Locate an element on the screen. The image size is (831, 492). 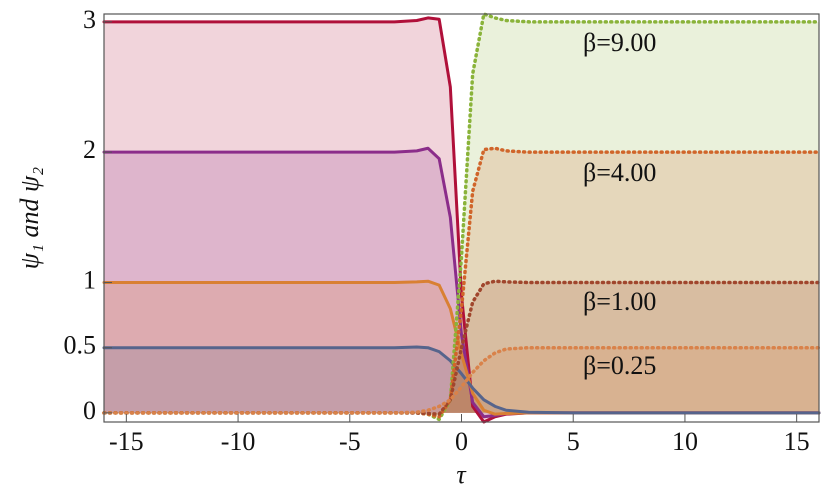
x-tick-label: 15 is located at coordinates (797, 441).